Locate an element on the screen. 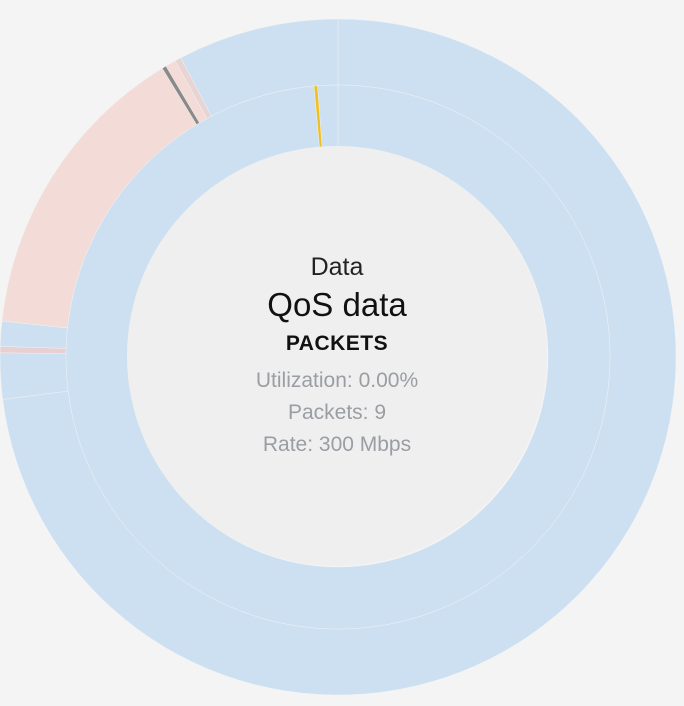 The height and width of the screenshot is (706, 684). packets-stat: Packets: 9 is located at coordinates (337, 412).